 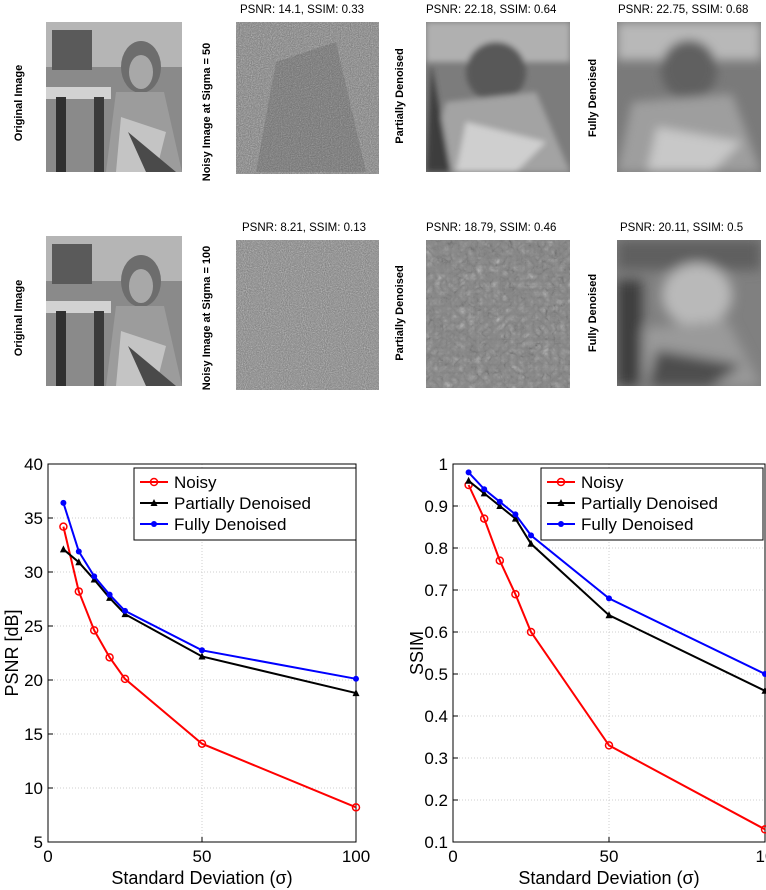 What do you see at coordinates (436, 632) in the screenshot?
I see `y-tick-label: 0.6` at bounding box center [436, 632].